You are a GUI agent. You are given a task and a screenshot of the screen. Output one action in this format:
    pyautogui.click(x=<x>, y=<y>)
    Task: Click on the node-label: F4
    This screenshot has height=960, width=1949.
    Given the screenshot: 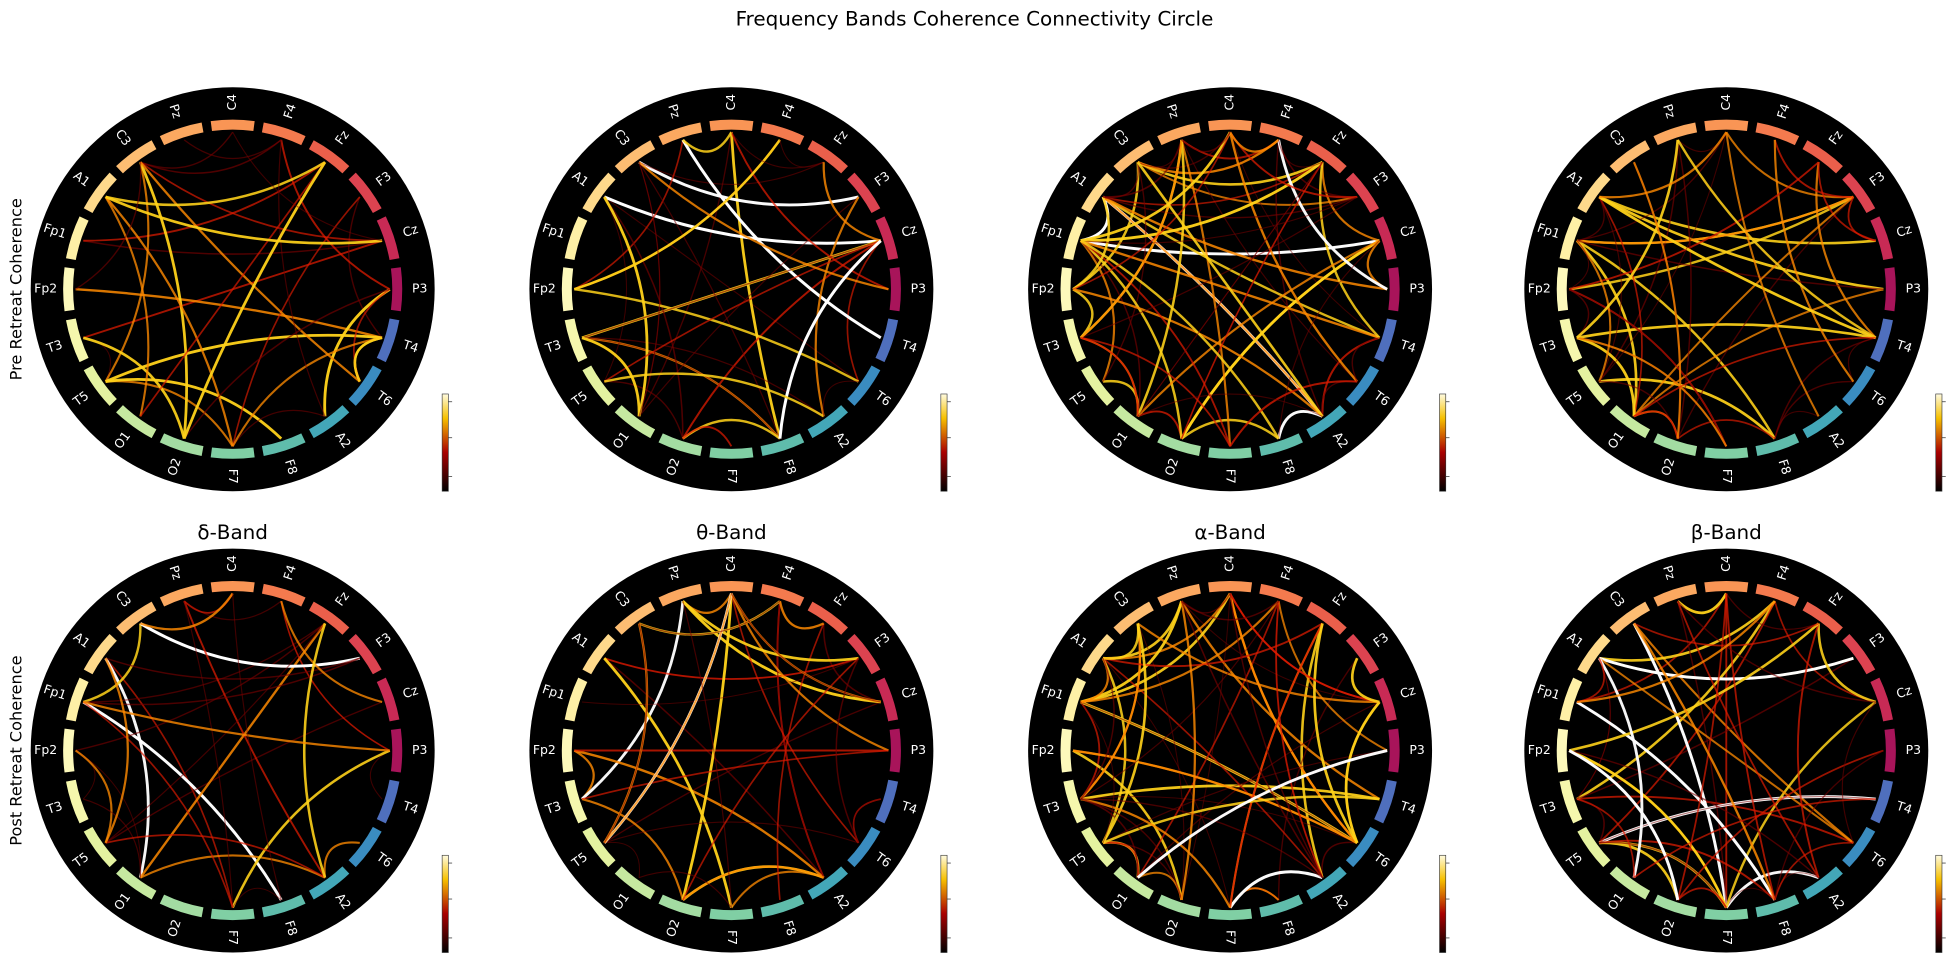 What is the action you would take?
    pyautogui.click(x=289, y=572)
    